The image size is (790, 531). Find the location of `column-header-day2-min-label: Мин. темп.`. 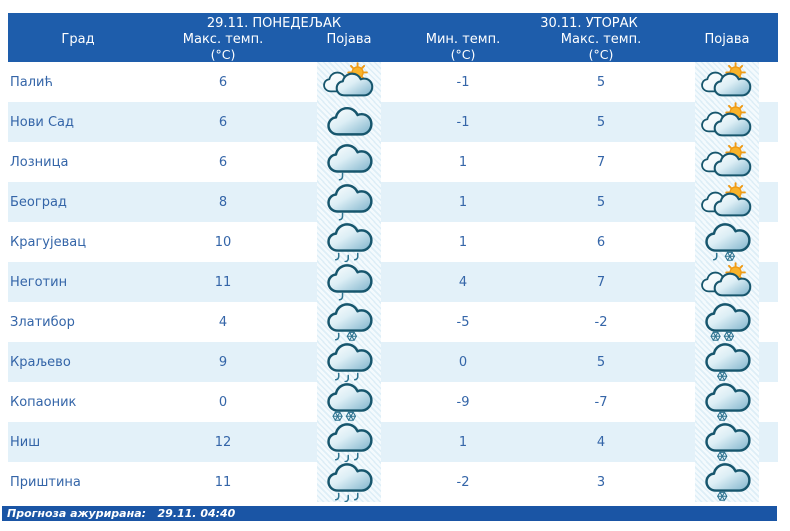

column-header-day2-min-label: Мин. темп. is located at coordinates (463, 39).